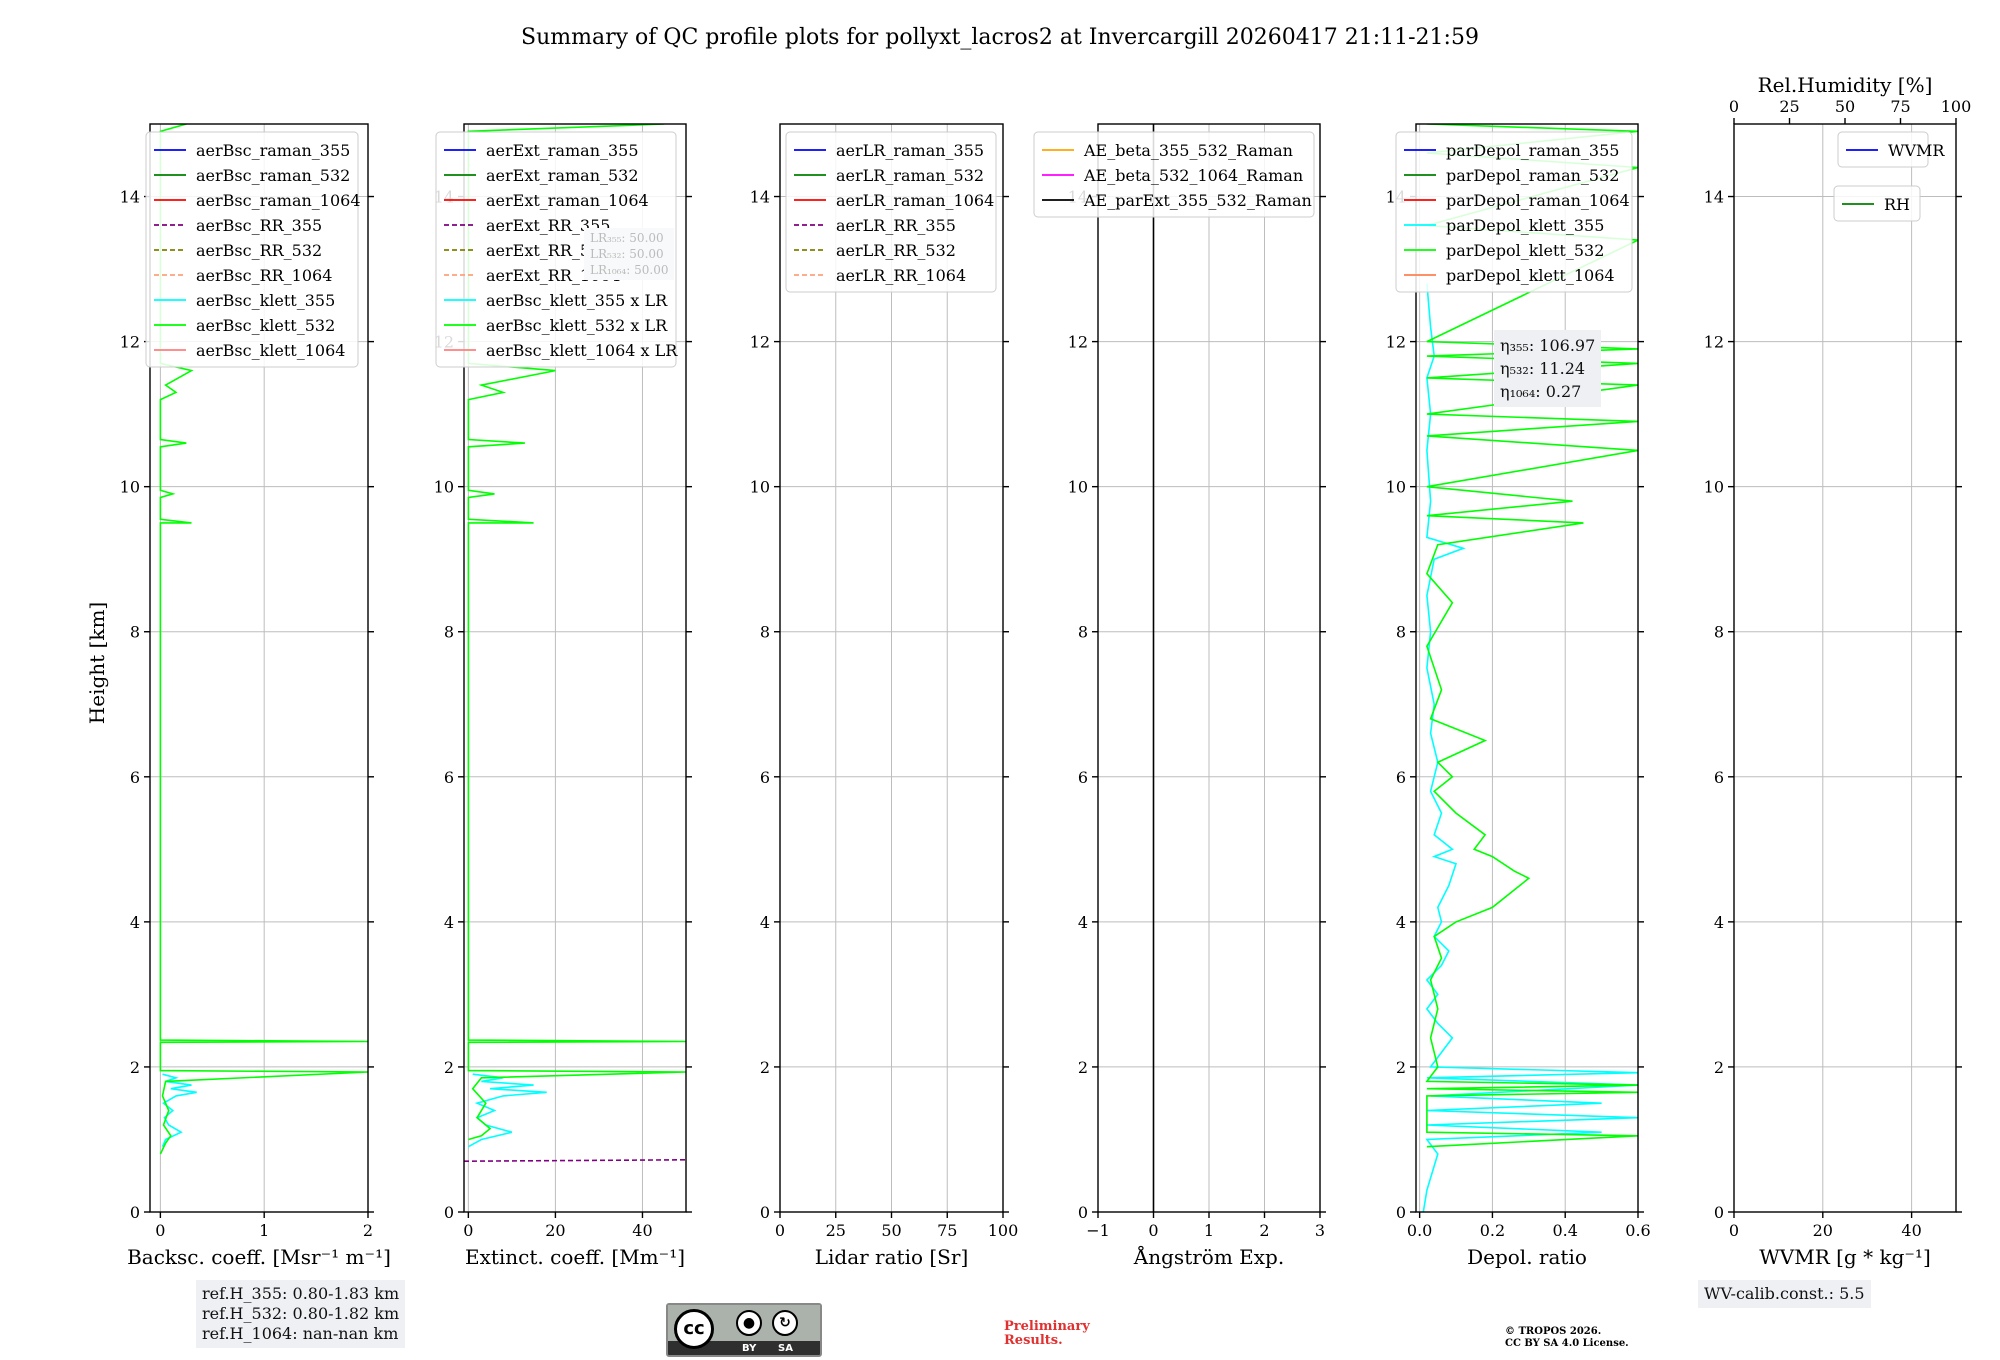 This screenshot has height=1360, width=2000. I want to click on cc-sa-label: SA, so click(785, 1348).